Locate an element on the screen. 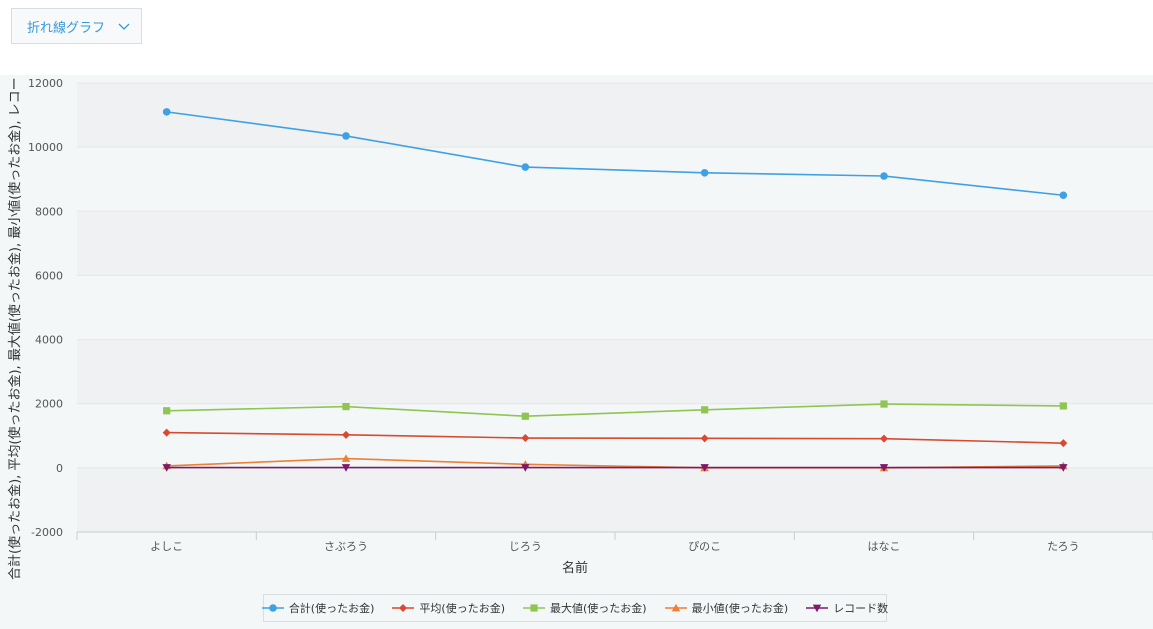  series-line-total is located at coordinates (615, 154).